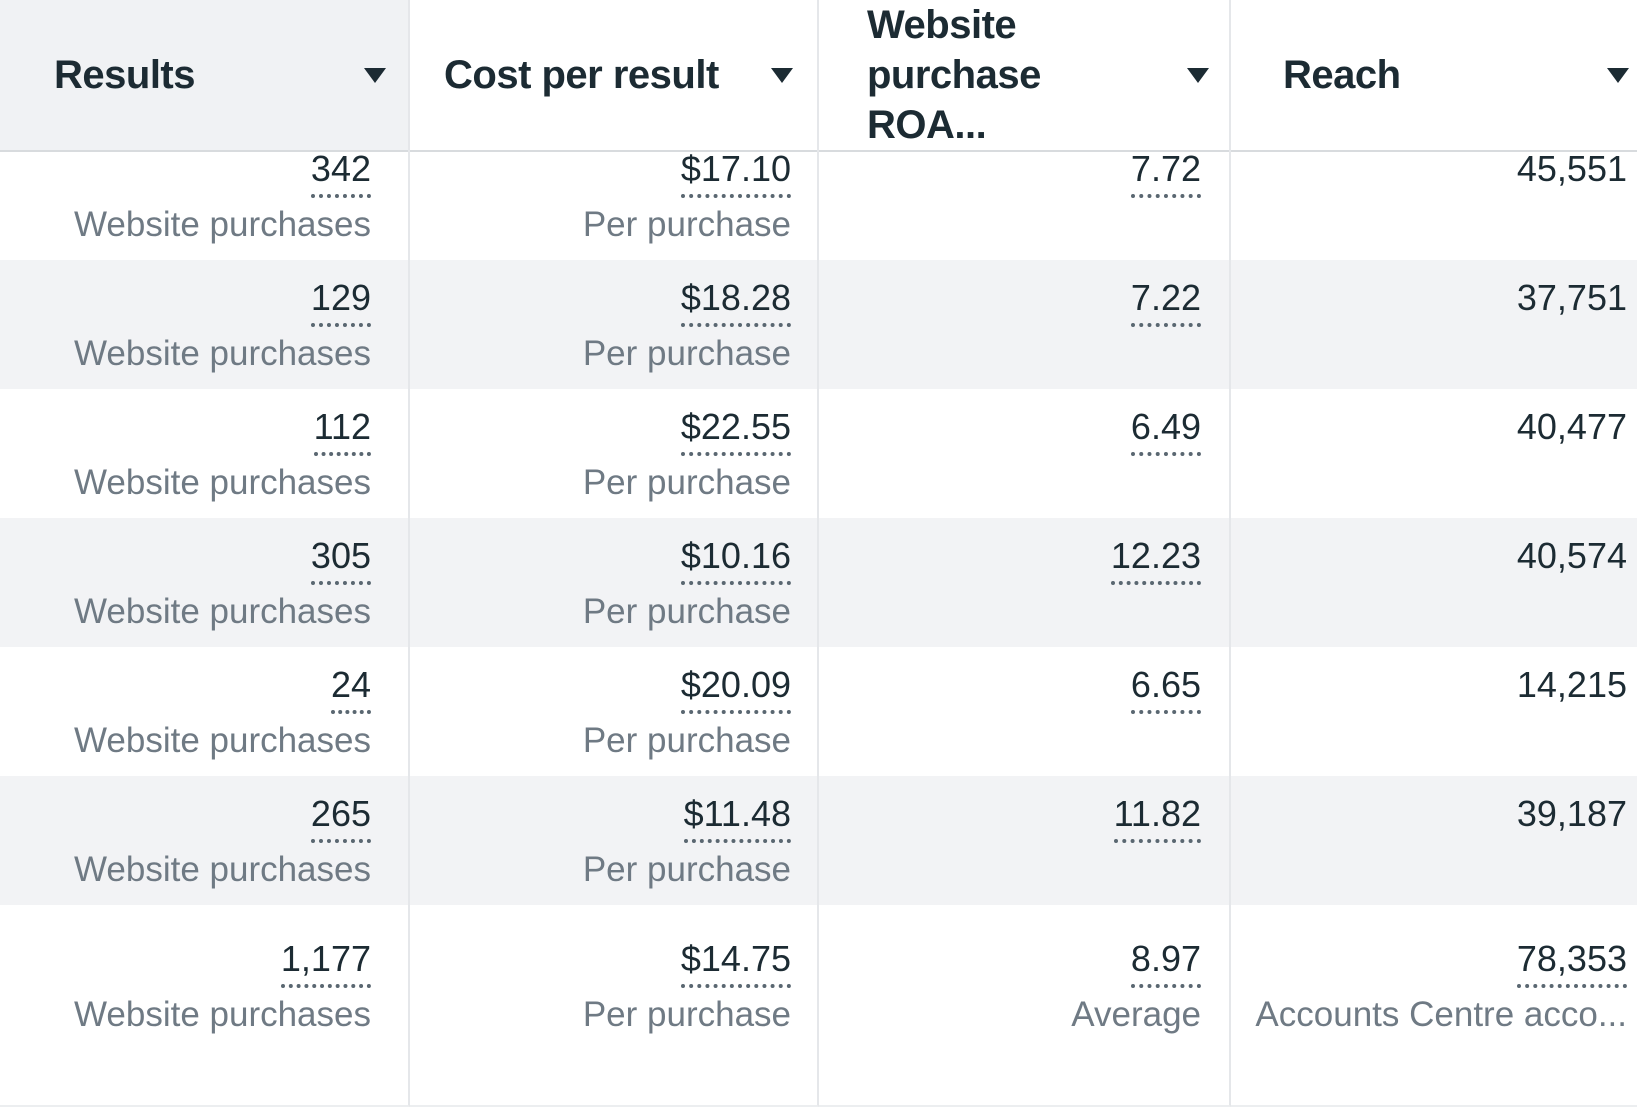 Image resolution: width=1637 pixels, height=1107 pixels. What do you see at coordinates (1165, 962) in the screenshot?
I see `roas-total-value: 8.97` at bounding box center [1165, 962].